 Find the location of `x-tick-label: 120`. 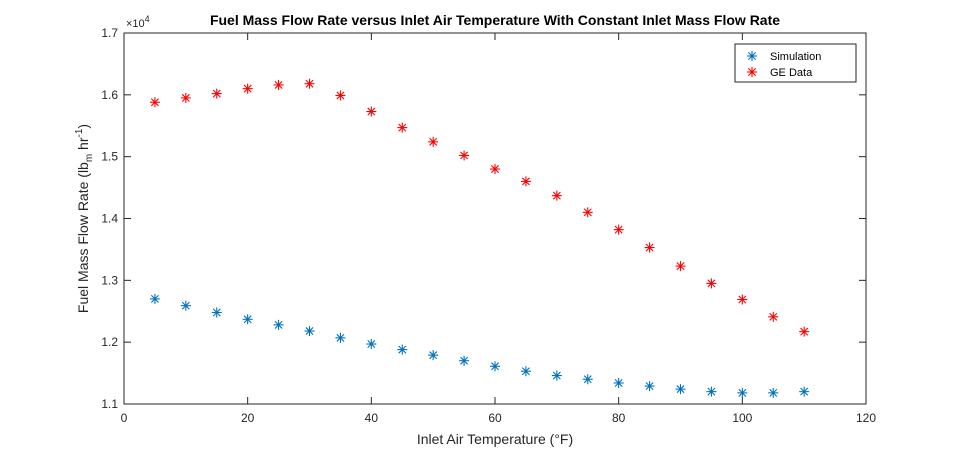

x-tick-label: 120 is located at coordinates (866, 418).